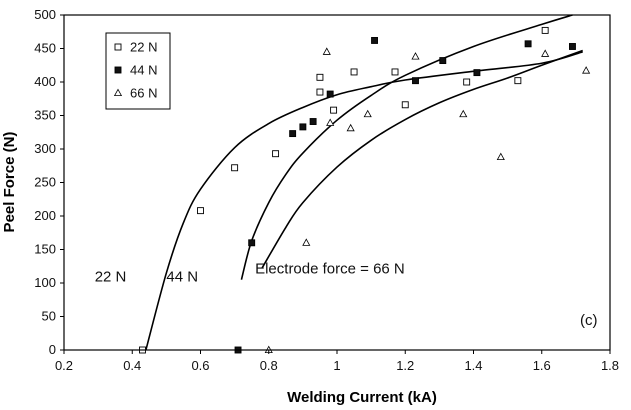  I want to click on curve-label: Electrode force = 66 N, so click(330, 268).